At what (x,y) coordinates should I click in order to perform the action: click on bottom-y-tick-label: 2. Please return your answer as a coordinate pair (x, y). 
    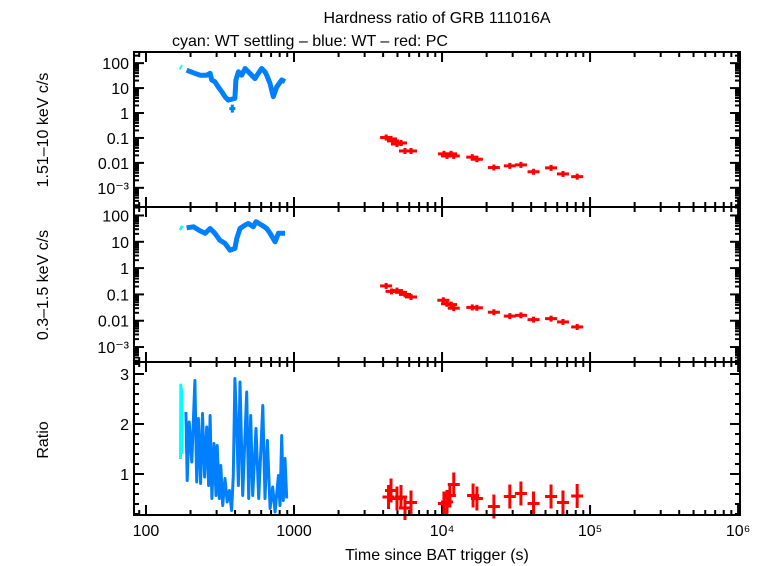
    Looking at the image, I should click on (124, 425).